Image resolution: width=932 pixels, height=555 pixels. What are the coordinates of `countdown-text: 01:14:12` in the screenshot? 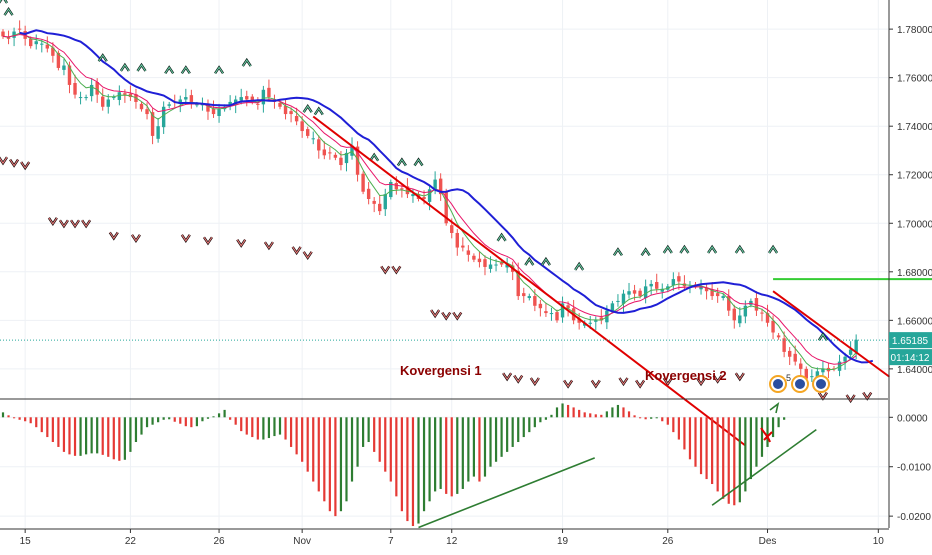 It's located at (910, 358).